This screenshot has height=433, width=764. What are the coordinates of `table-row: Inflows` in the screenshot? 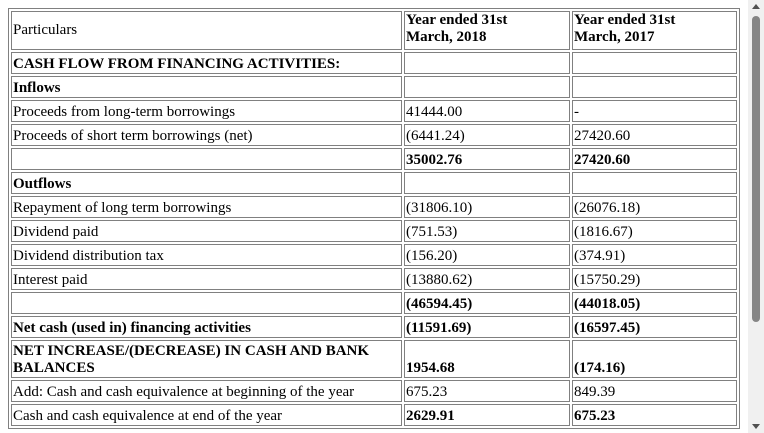 It's located at (374, 87).